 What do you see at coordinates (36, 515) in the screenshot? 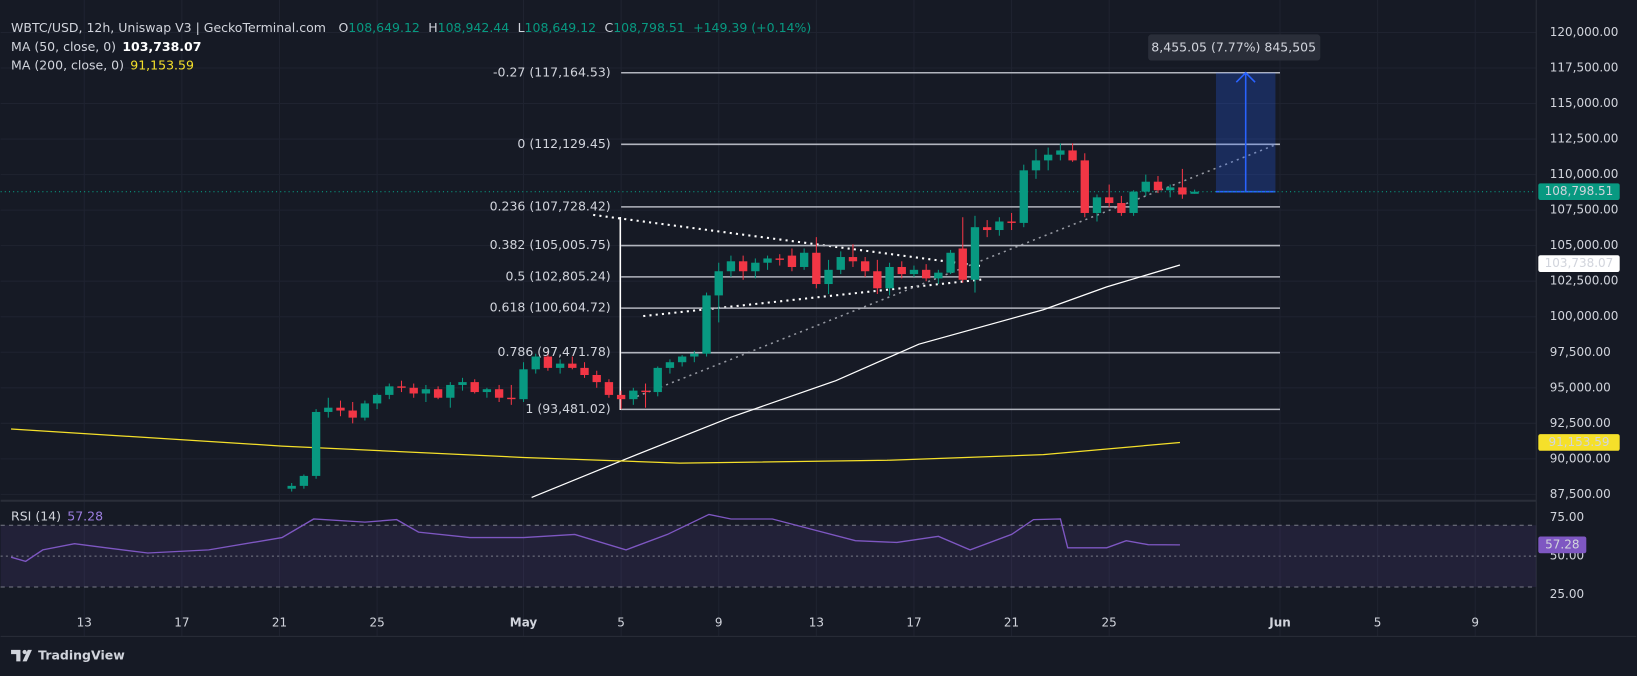
I see `rsi-name: RSI (14)` at bounding box center [36, 515].